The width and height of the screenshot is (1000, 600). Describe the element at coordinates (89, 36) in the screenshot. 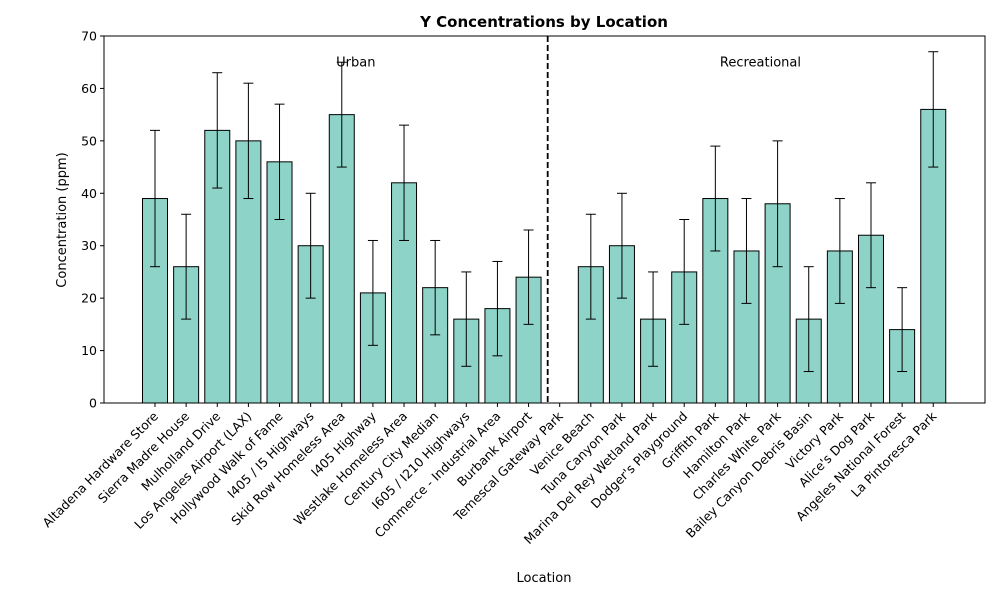

I see `y-tick-label: 70` at that location.